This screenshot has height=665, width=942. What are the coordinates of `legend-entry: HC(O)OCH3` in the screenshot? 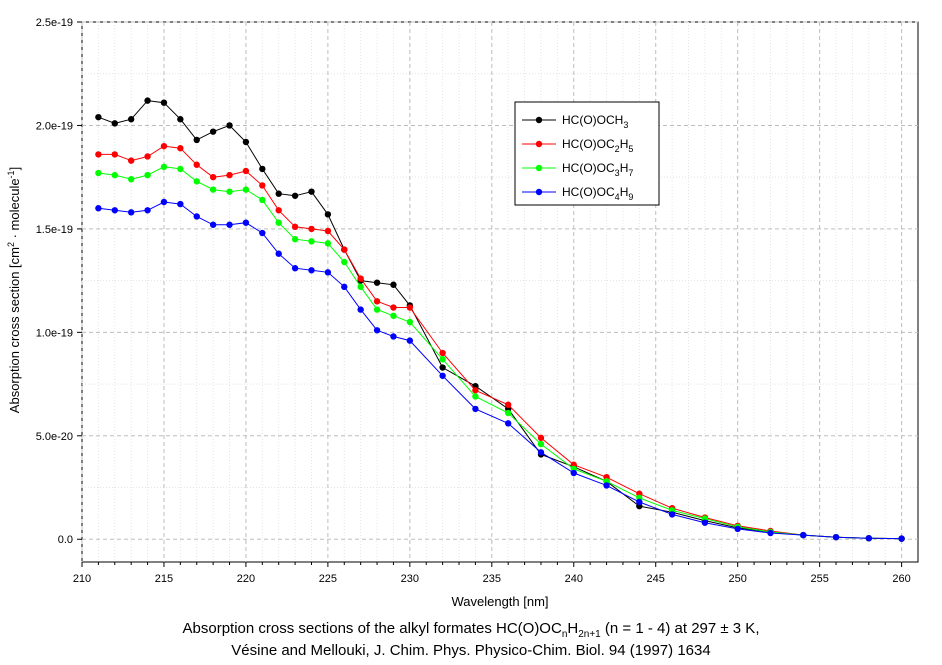 It's located at (595, 121).